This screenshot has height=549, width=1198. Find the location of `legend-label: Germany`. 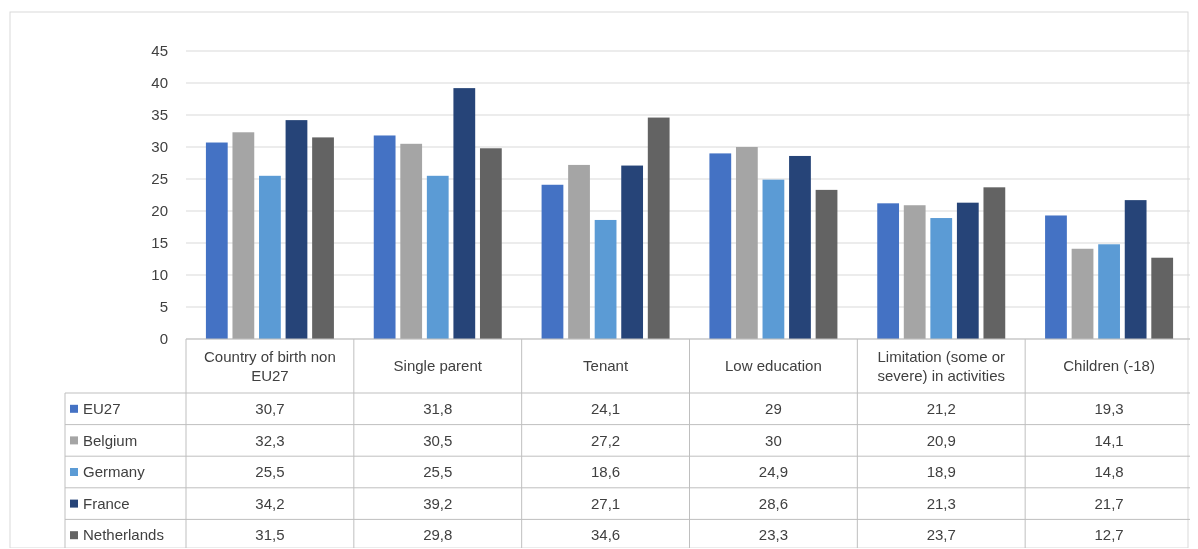

legend-label: Germany is located at coordinates (114, 472).